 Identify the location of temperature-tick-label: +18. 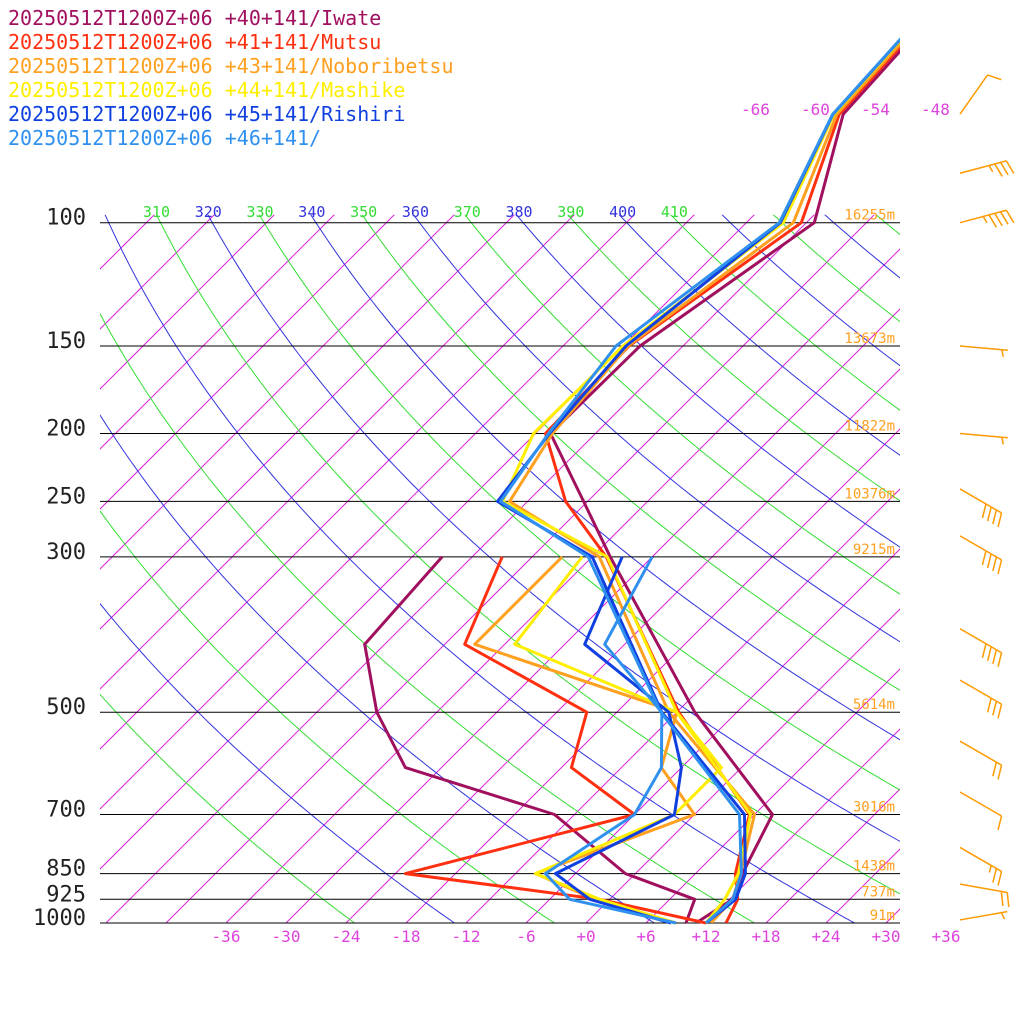
(766, 936).